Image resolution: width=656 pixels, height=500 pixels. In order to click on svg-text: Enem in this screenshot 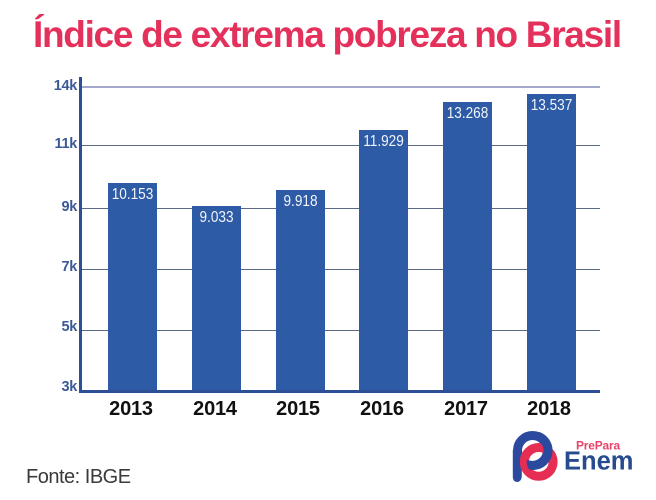, I will do `click(598, 462)`.